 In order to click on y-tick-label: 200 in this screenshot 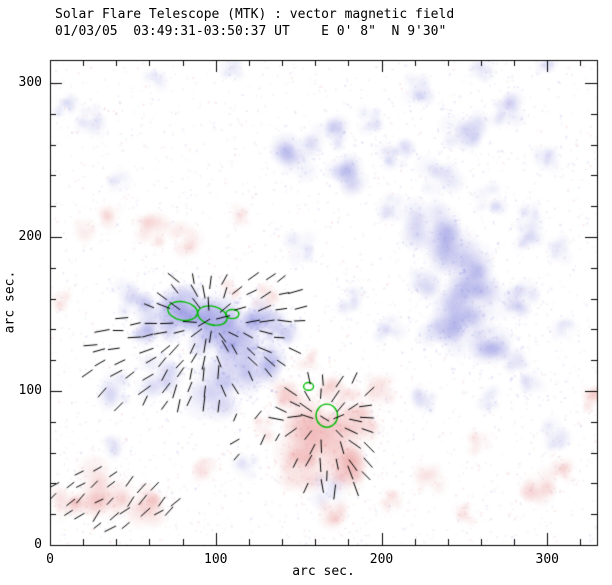, I will do `click(30, 237)`.